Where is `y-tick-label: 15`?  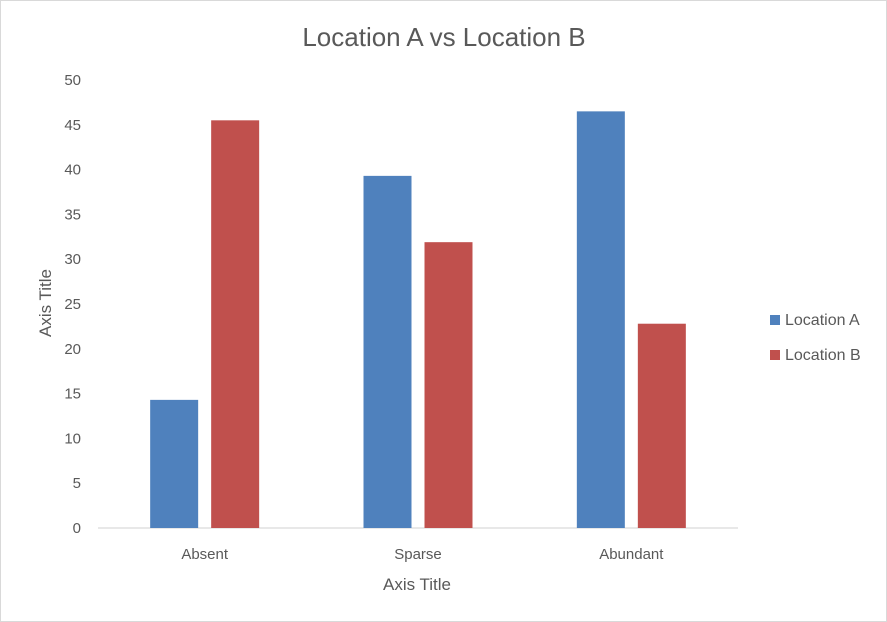 y-tick-label: 15 is located at coordinates (72, 394).